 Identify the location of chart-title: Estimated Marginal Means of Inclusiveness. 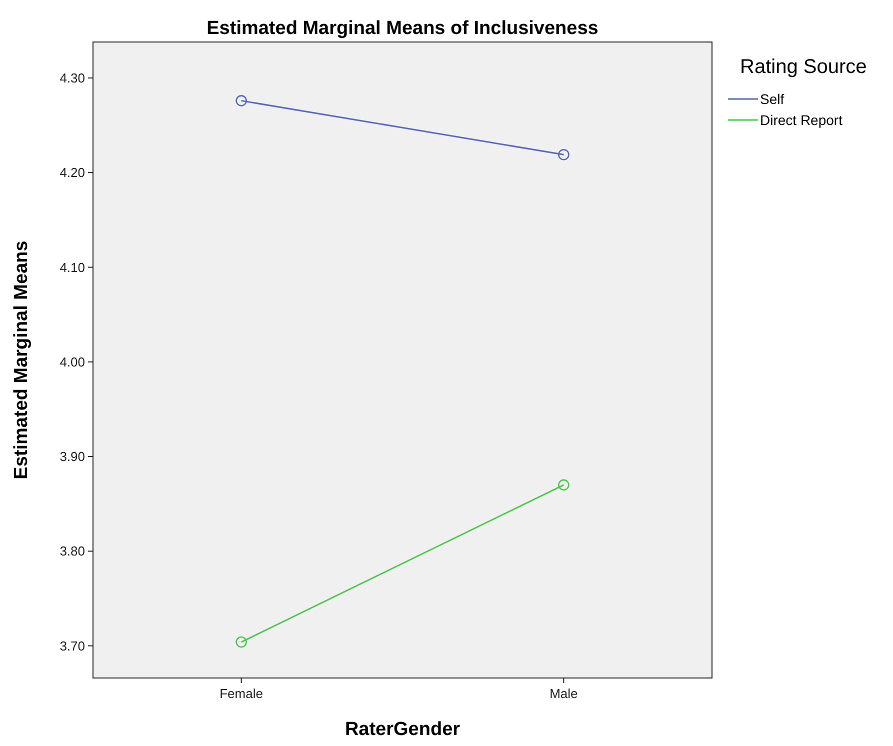
(402, 28).